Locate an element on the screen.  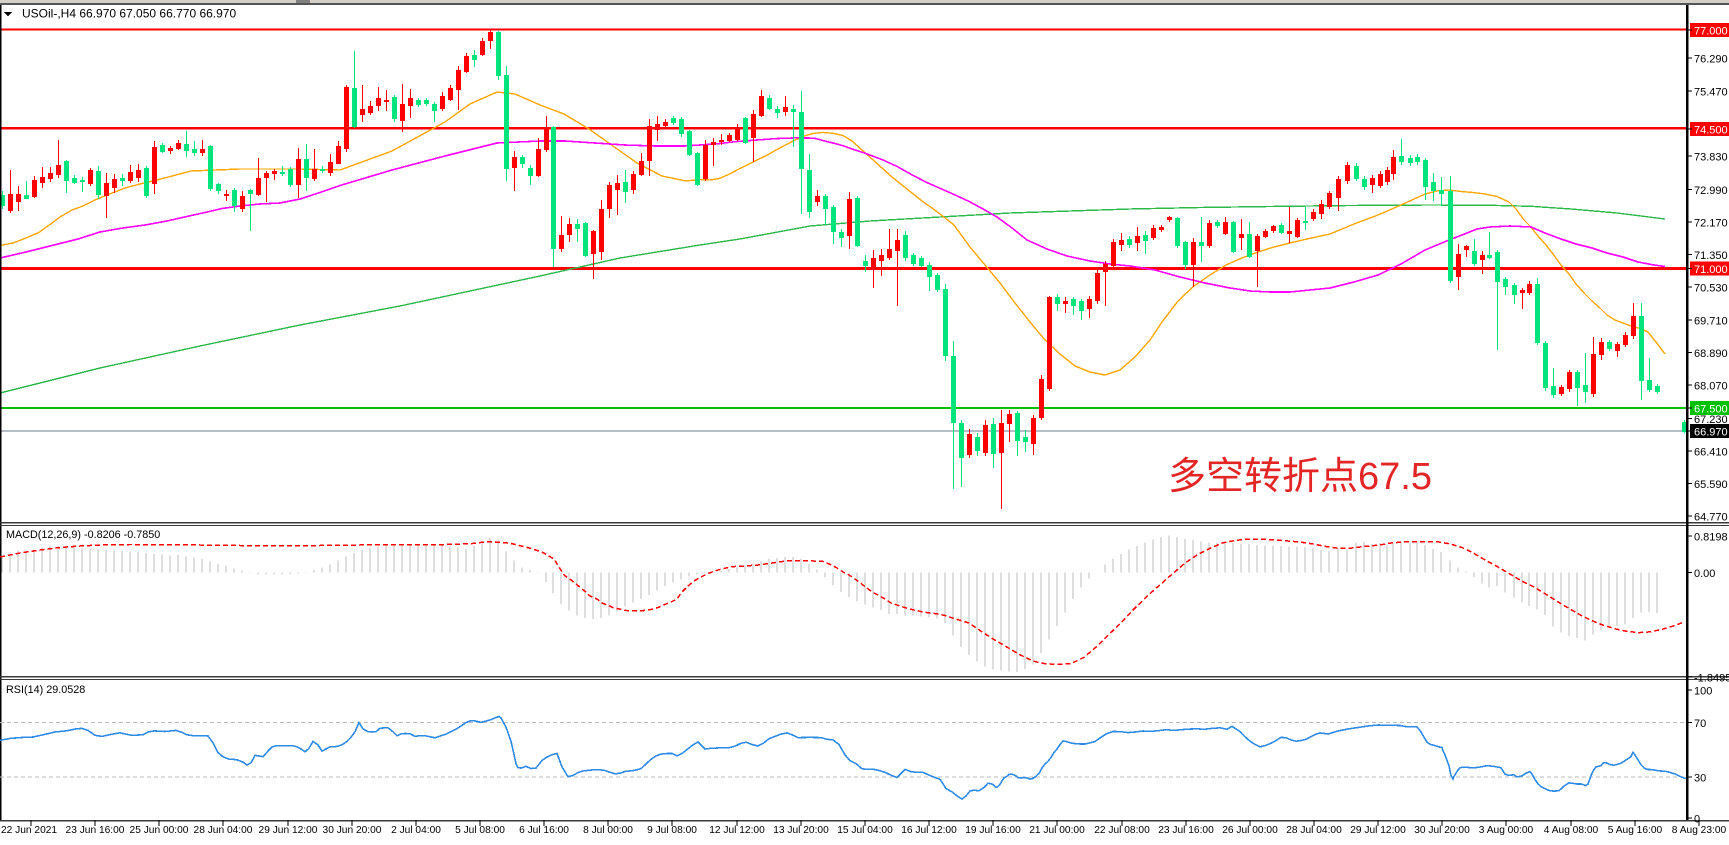
svg-text: 15 Jul 04:00 is located at coordinates (865, 830).